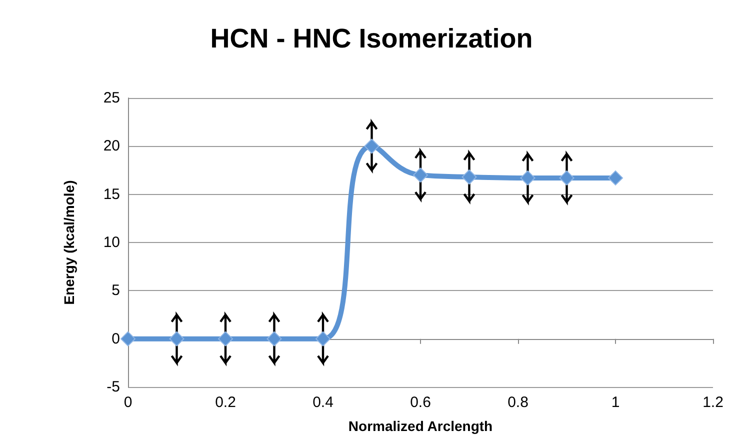 The height and width of the screenshot is (446, 743). Describe the element at coordinates (323, 402) in the screenshot. I see `x-tick-label: 0.4` at that location.